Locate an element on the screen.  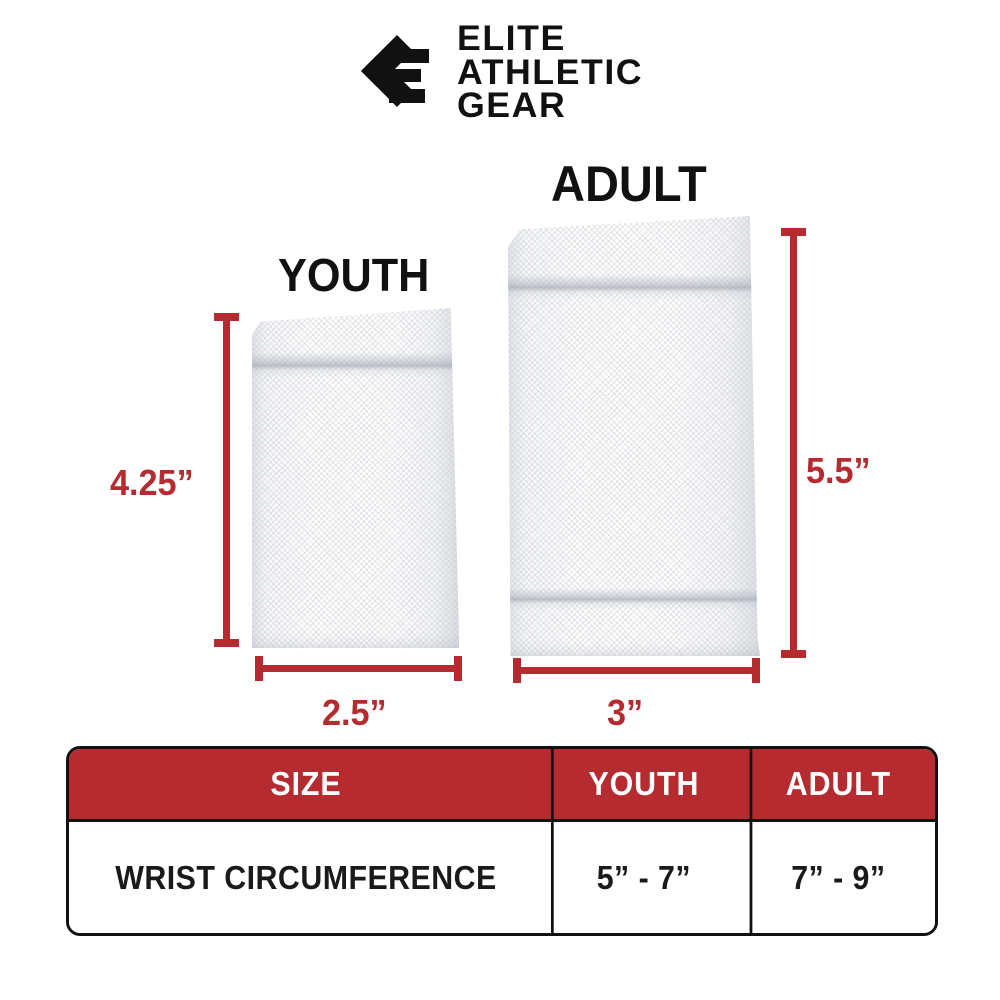
brand-wordmark: ELITE ATHLETIC GEAR is located at coordinates (549, 72).